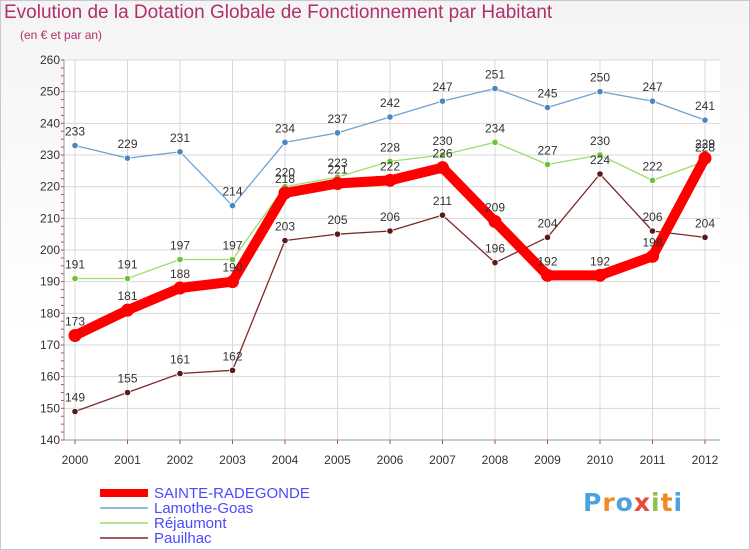 The width and height of the screenshot is (750, 550). Describe the element at coordinates (75, 398) in the screenshot. I see `data-label: 149` at that location.